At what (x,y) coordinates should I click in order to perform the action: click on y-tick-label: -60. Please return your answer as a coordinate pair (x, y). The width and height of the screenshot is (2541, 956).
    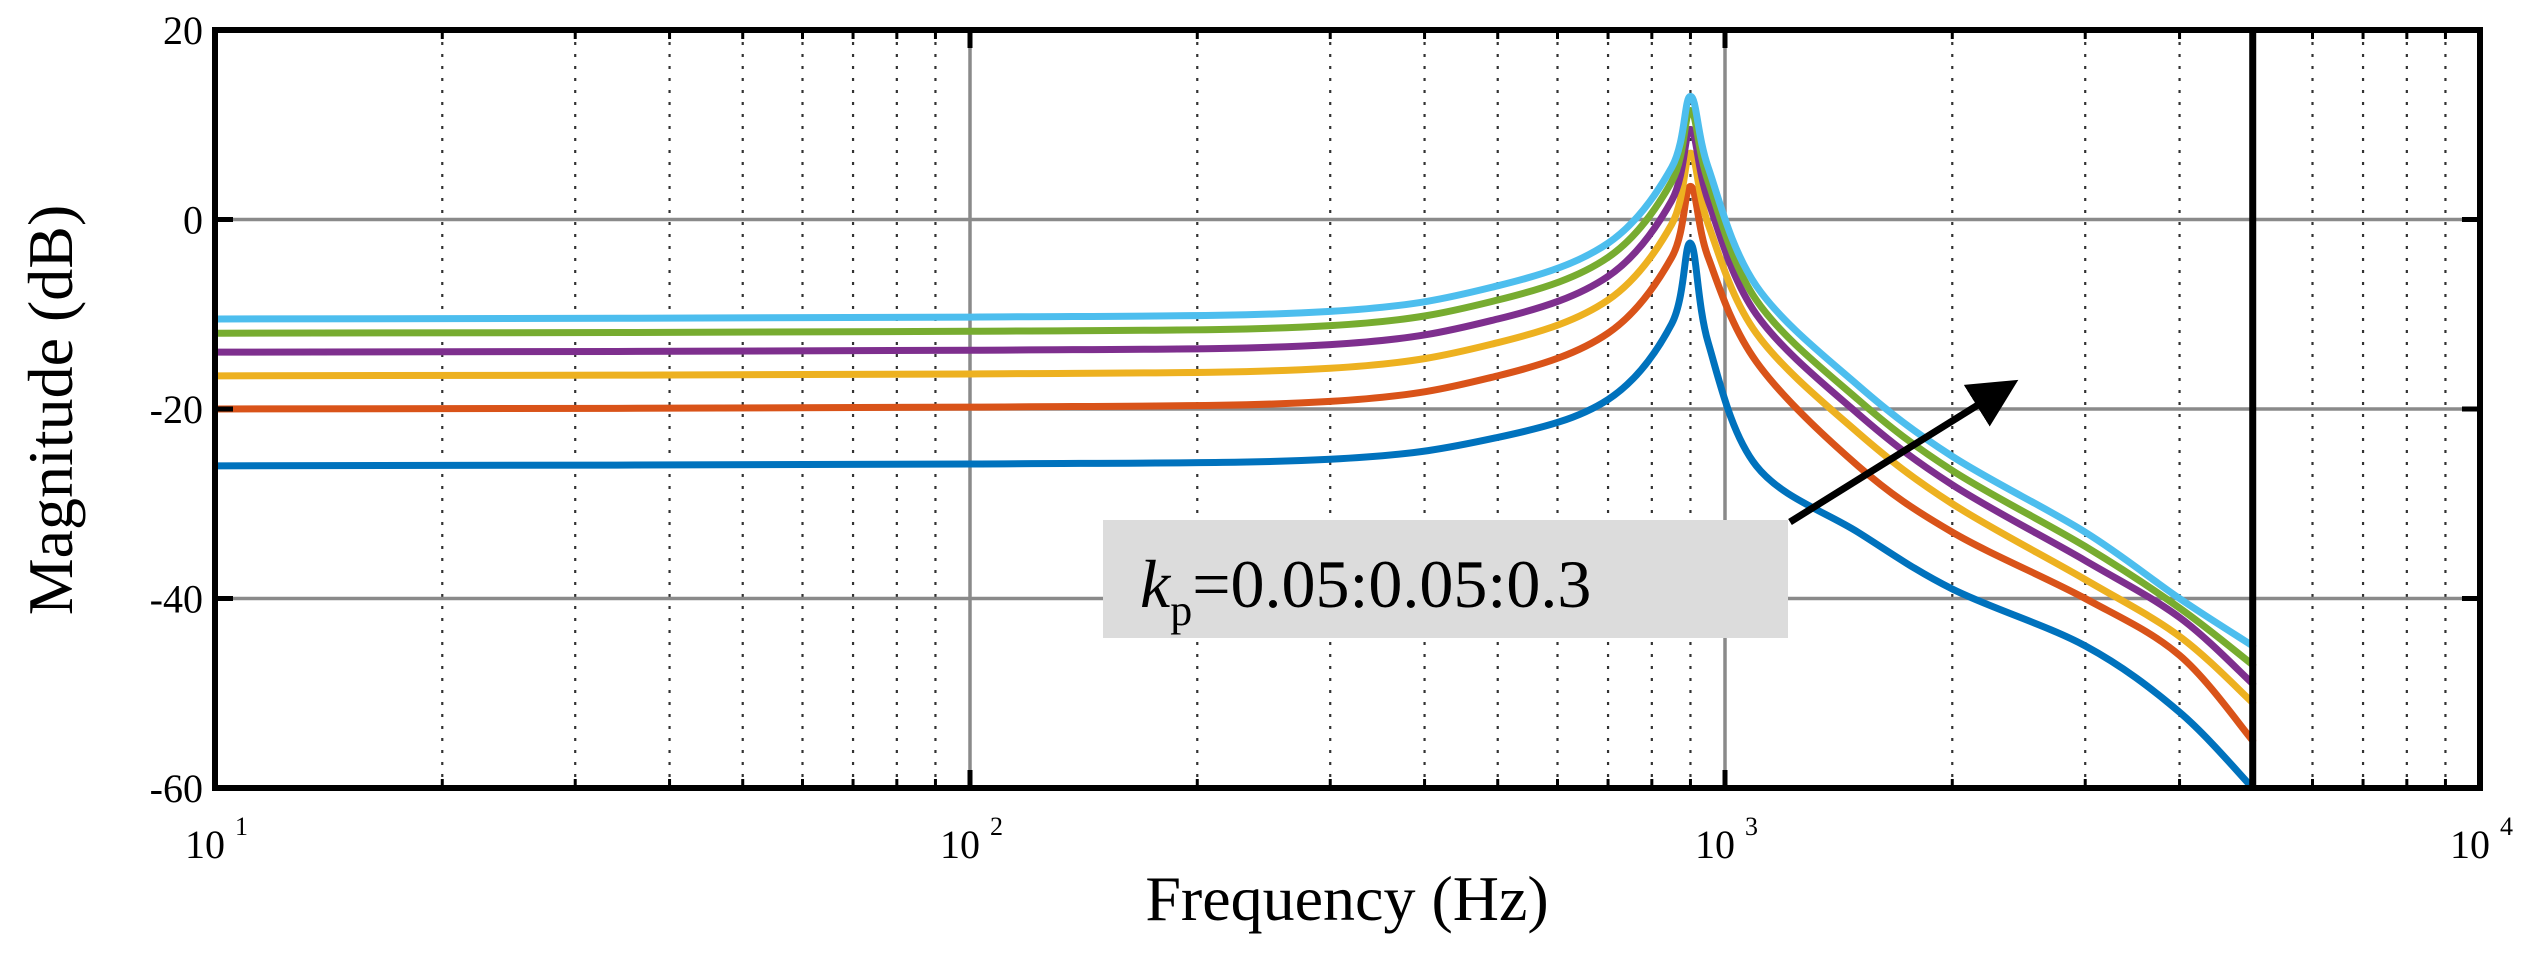
    Looking at the image, I should click on (176, 788).